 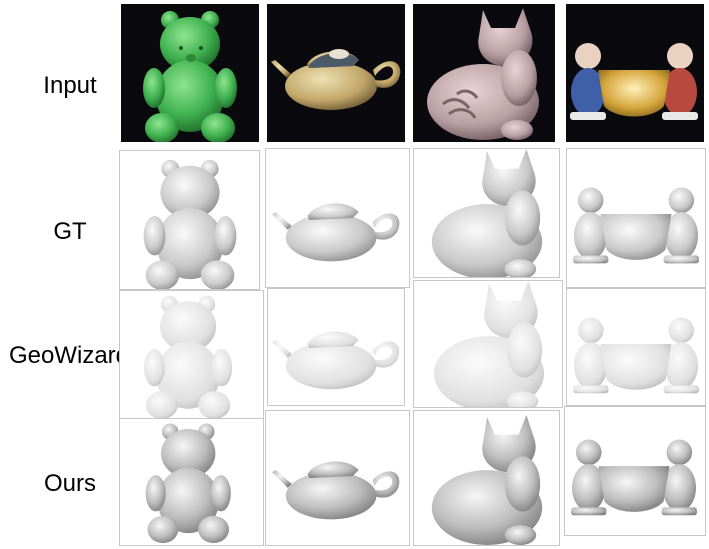 I want to click on row-label-ours: Ours, so click(x=69, y=483).